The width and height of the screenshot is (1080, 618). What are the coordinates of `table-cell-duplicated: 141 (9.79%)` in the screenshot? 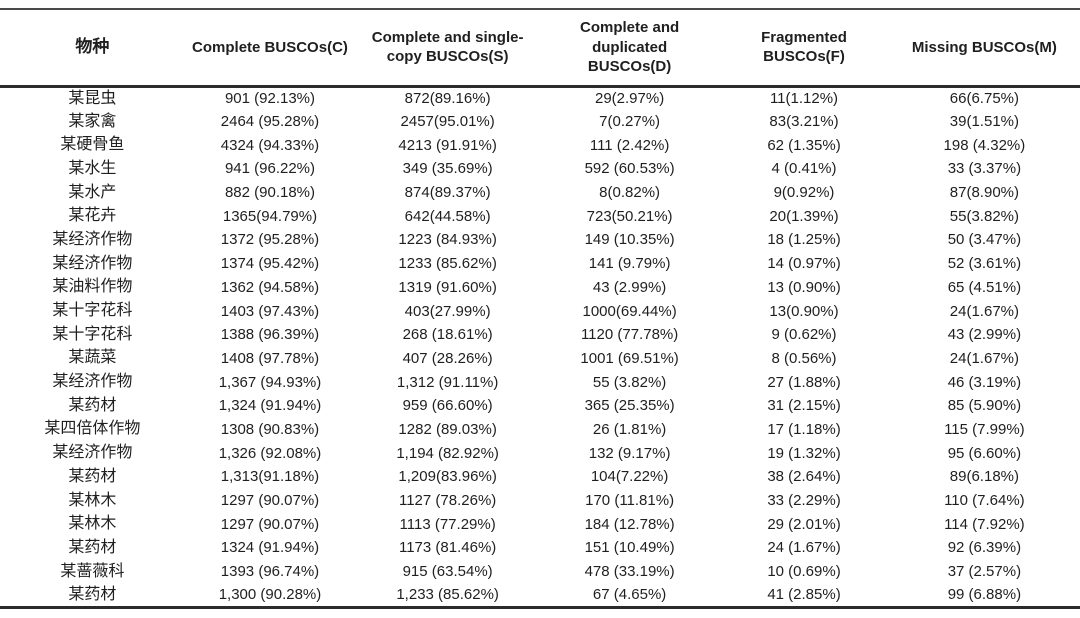 It's located at (629, 264).